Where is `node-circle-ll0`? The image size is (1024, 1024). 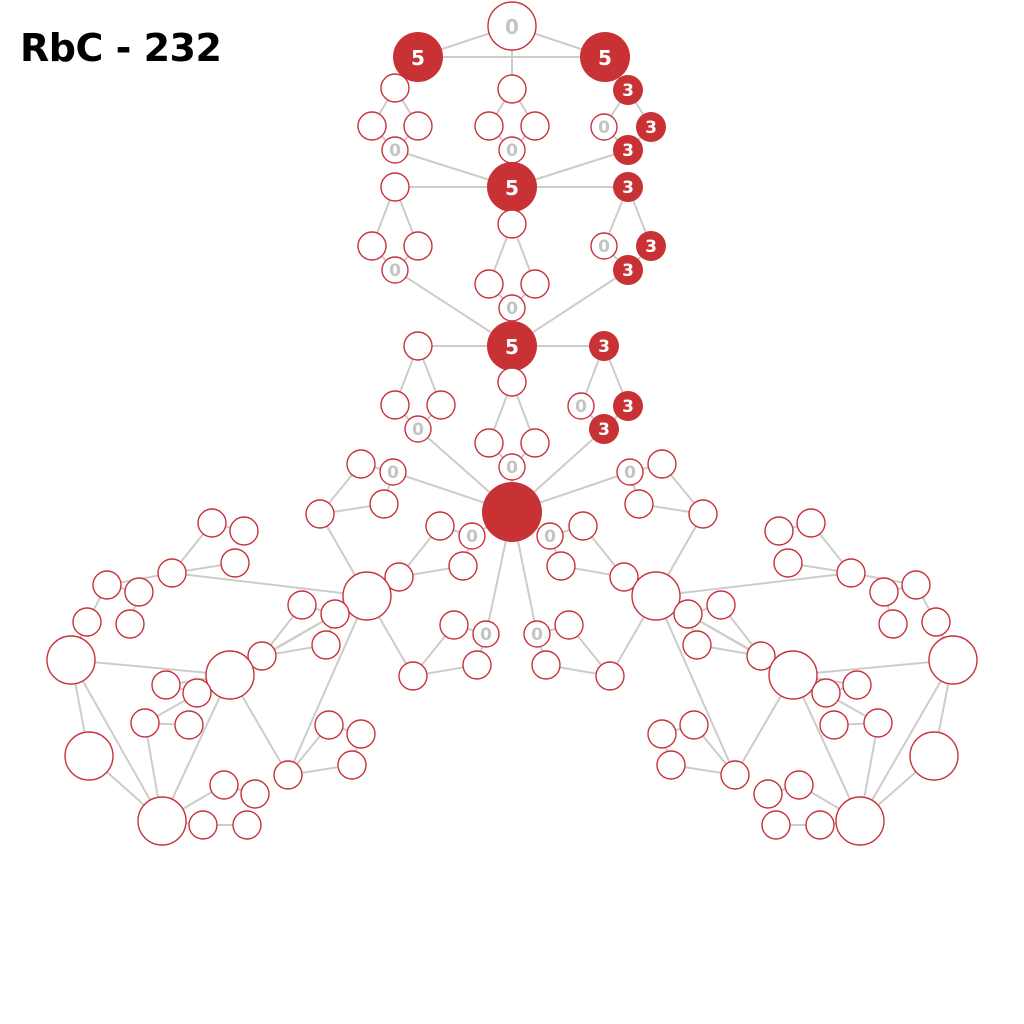 node-circle-ll0 is located at coordinates (486, 634).